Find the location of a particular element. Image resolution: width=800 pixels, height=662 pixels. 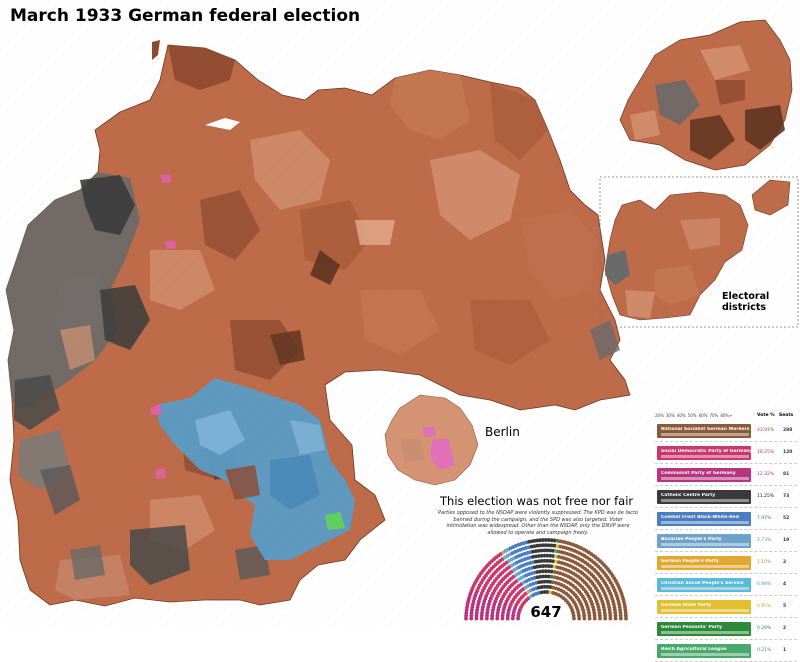

party-color-bar: Bavarian People's Party is located at coordinates (704, 541).